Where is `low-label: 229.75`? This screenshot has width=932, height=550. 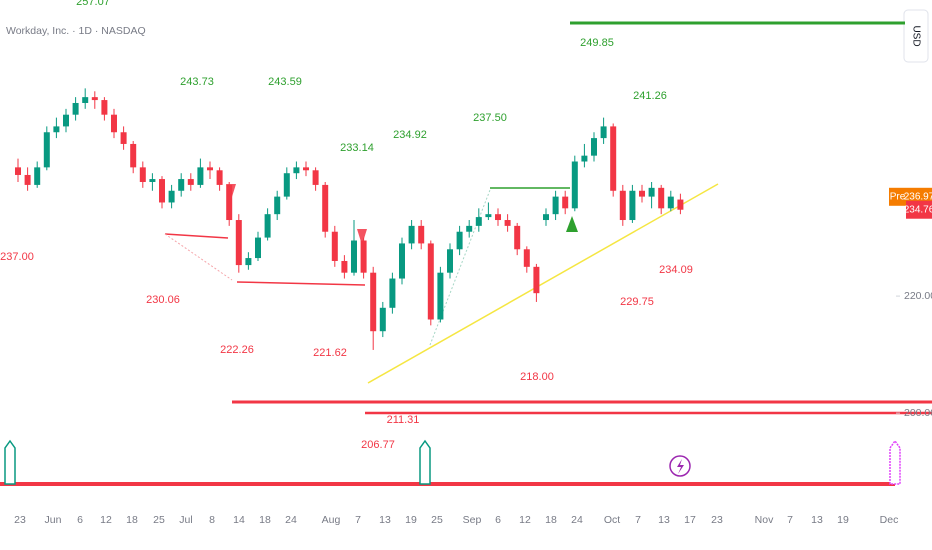 low-label: 229.75 is located at coordinates (637, 302).